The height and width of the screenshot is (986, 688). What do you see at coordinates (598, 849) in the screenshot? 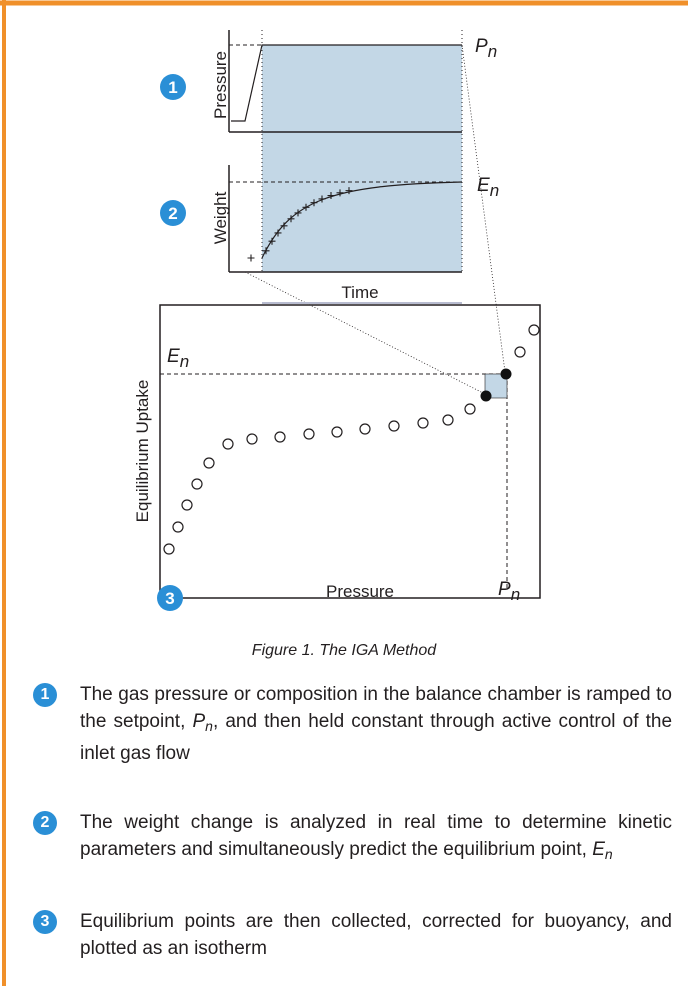
I see `step-symbol: E` at bounding box center [598, 849].